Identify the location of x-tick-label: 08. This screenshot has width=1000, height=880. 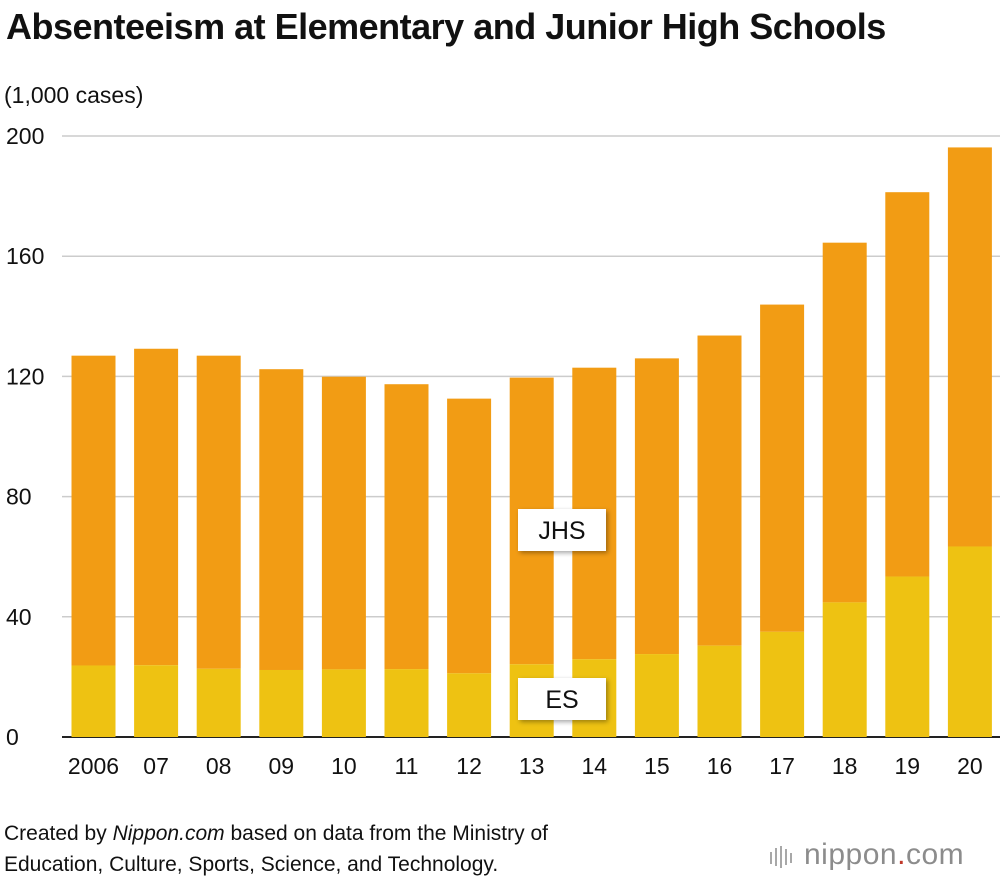
(219, 766).